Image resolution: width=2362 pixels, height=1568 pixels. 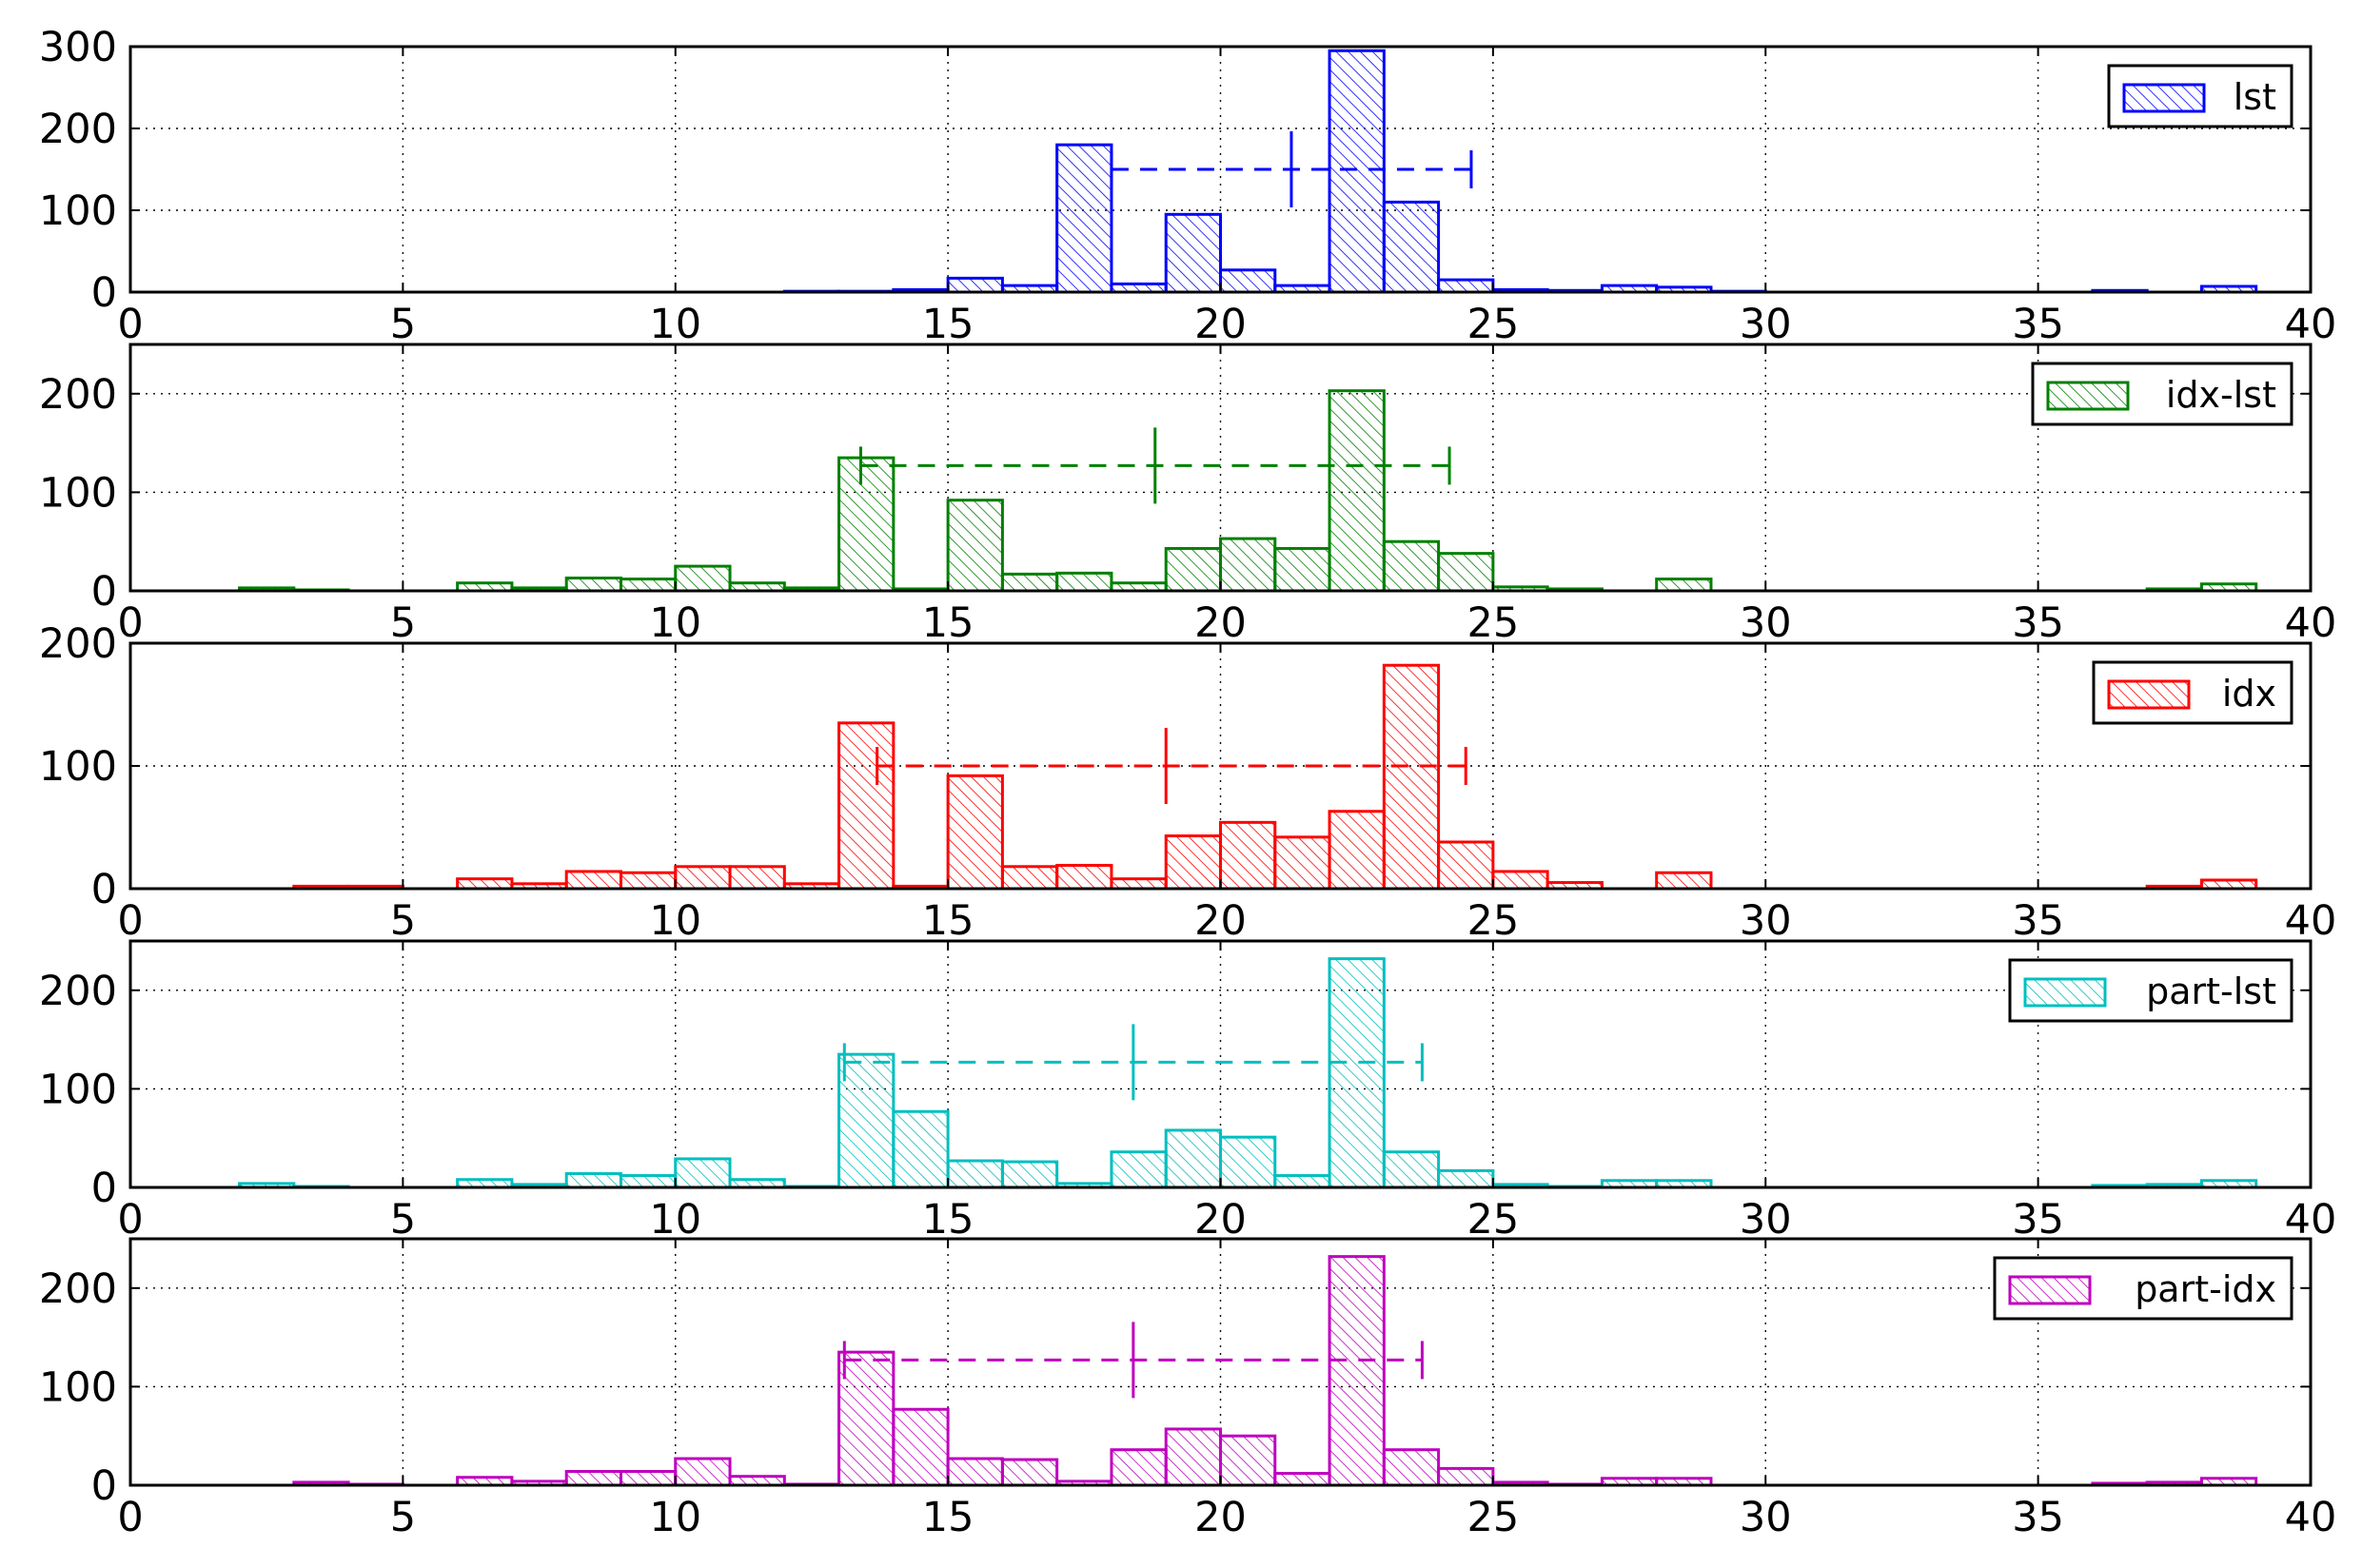 I want to click on y-tick-label: 300, so click(x=78, y=47).